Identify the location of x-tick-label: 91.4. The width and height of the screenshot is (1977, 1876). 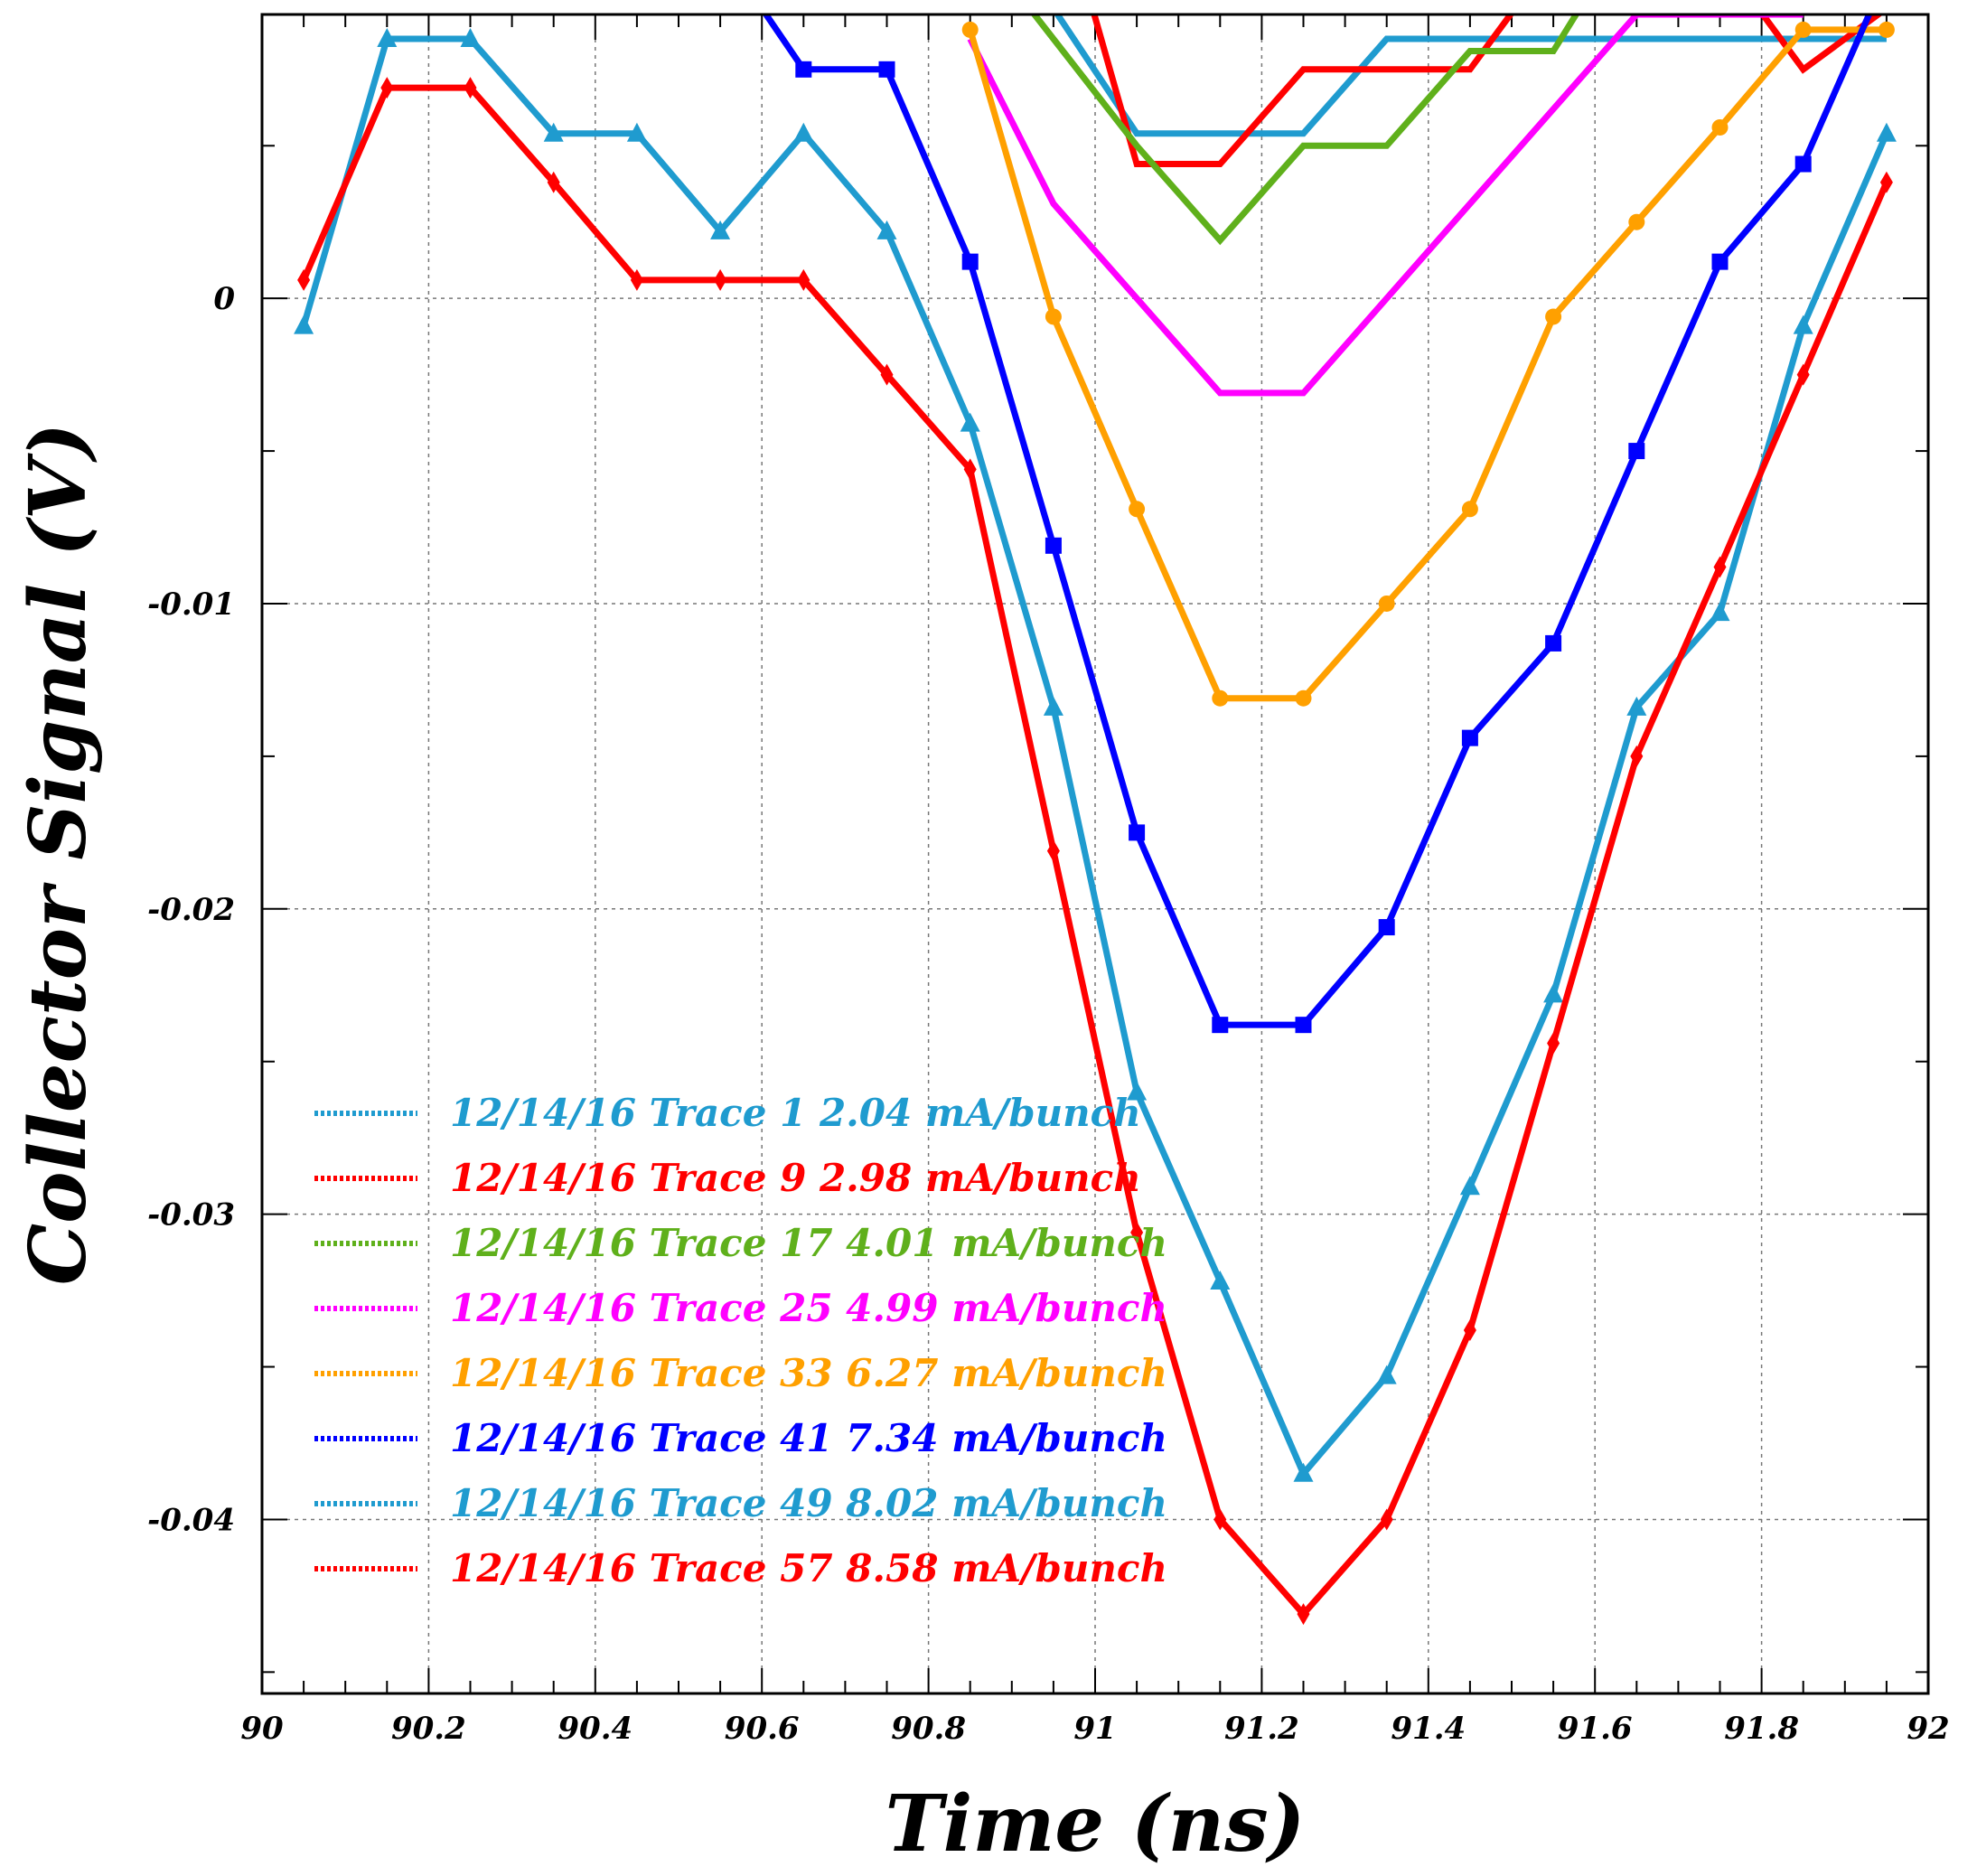
(1428, 1729).